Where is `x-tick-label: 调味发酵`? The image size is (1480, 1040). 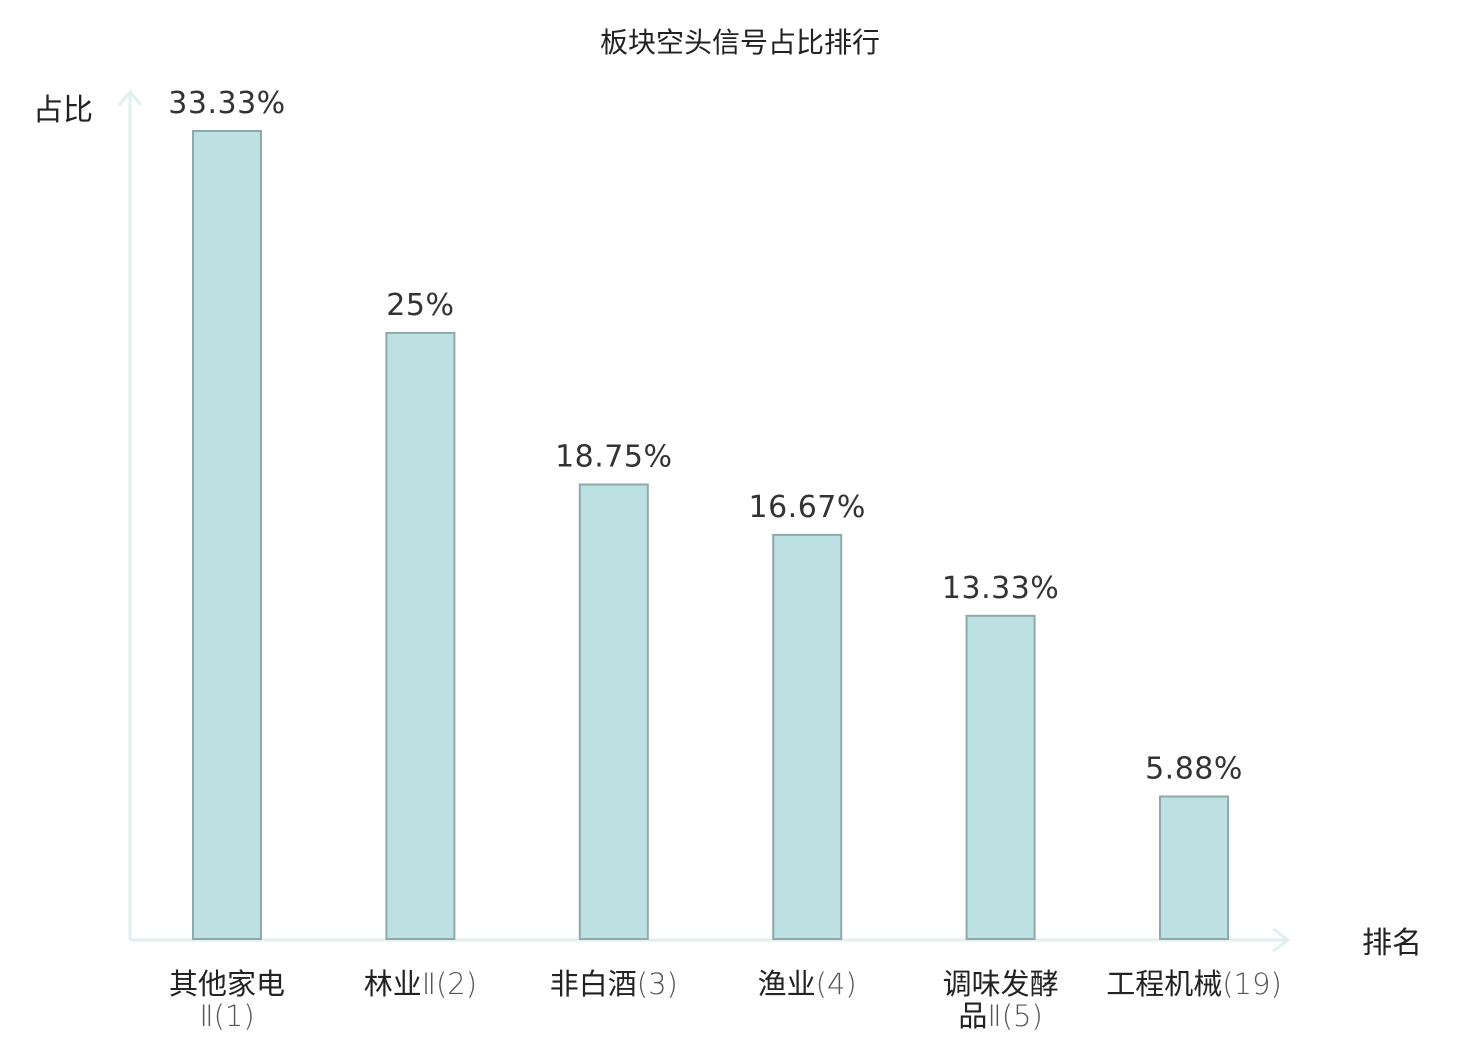
x-tick-label: 调味发酵 is located at coordinates (1001, 984).